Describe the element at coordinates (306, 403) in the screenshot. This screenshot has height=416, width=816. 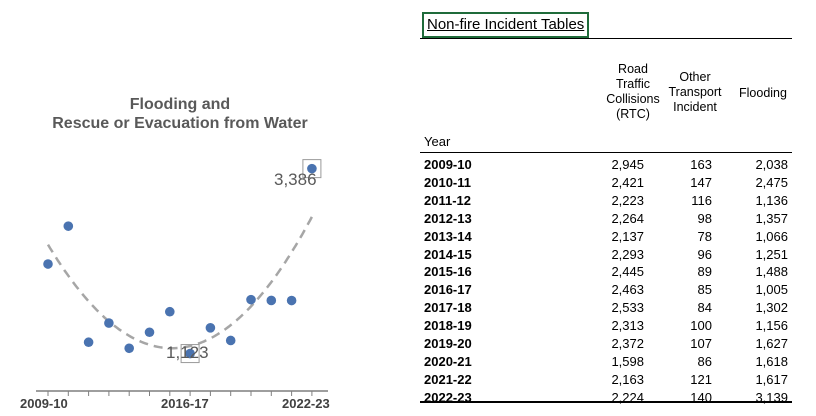
I see `x-tick-label-last: 2022-23` at that location.